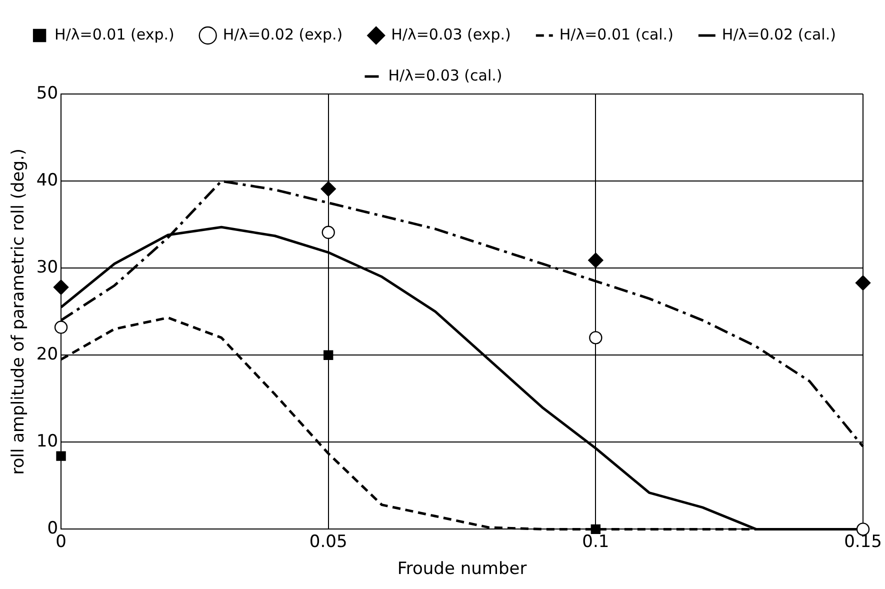 This screenshot has height=589, width=885. I want to click on x-tick-label: 0.1, so click(596, 542).